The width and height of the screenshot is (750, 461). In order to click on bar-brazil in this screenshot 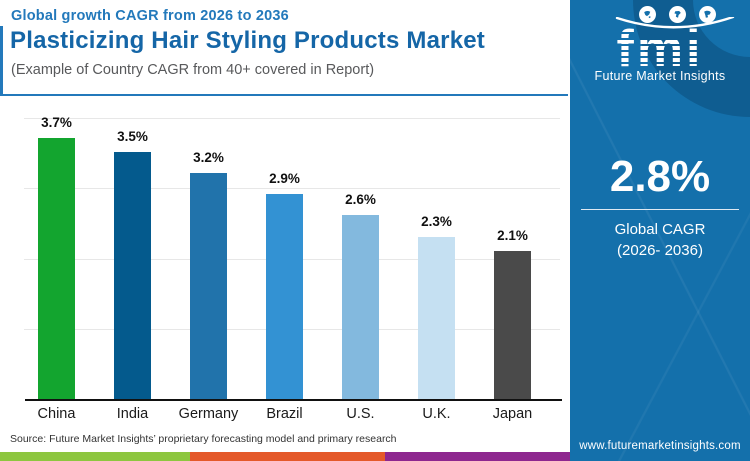, I will do `click(284, 296)`.